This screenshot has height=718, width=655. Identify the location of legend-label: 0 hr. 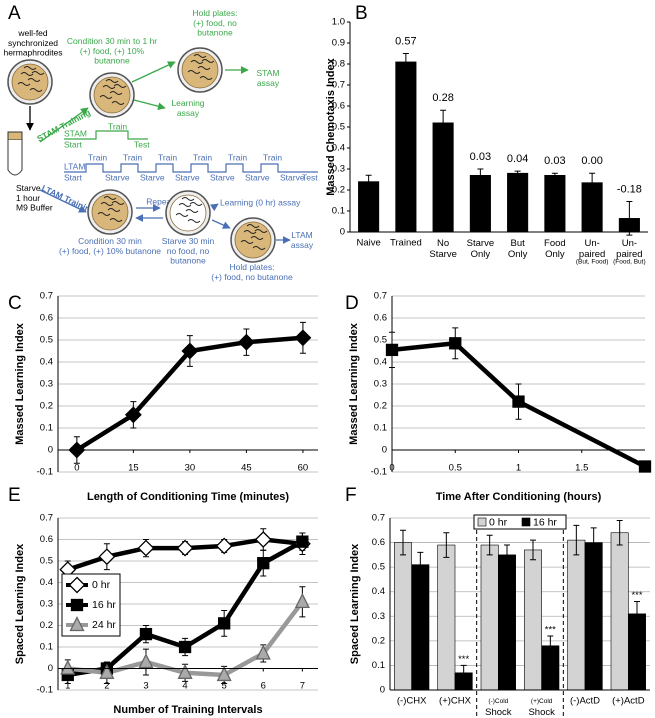
(498, 522).